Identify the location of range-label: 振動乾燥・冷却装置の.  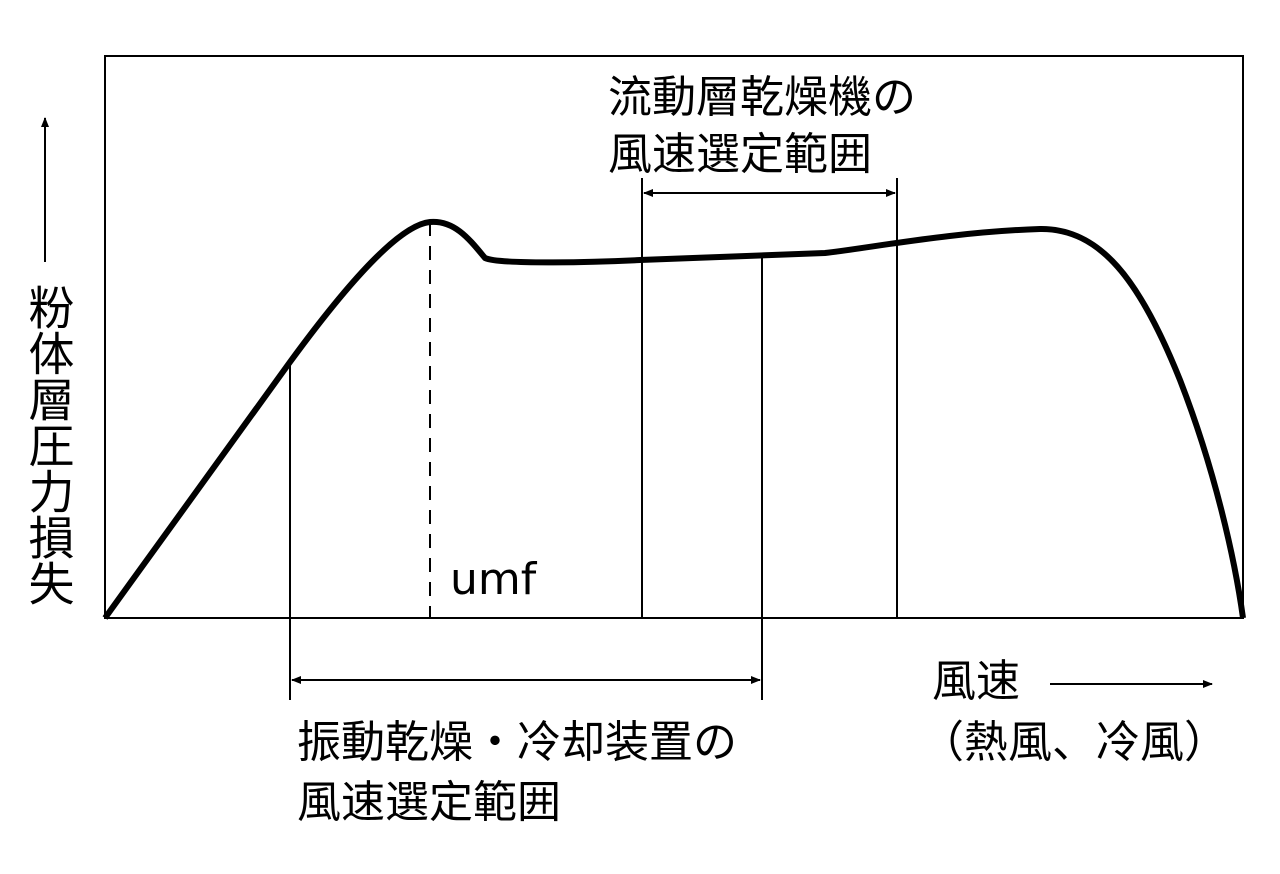
(517, 742).